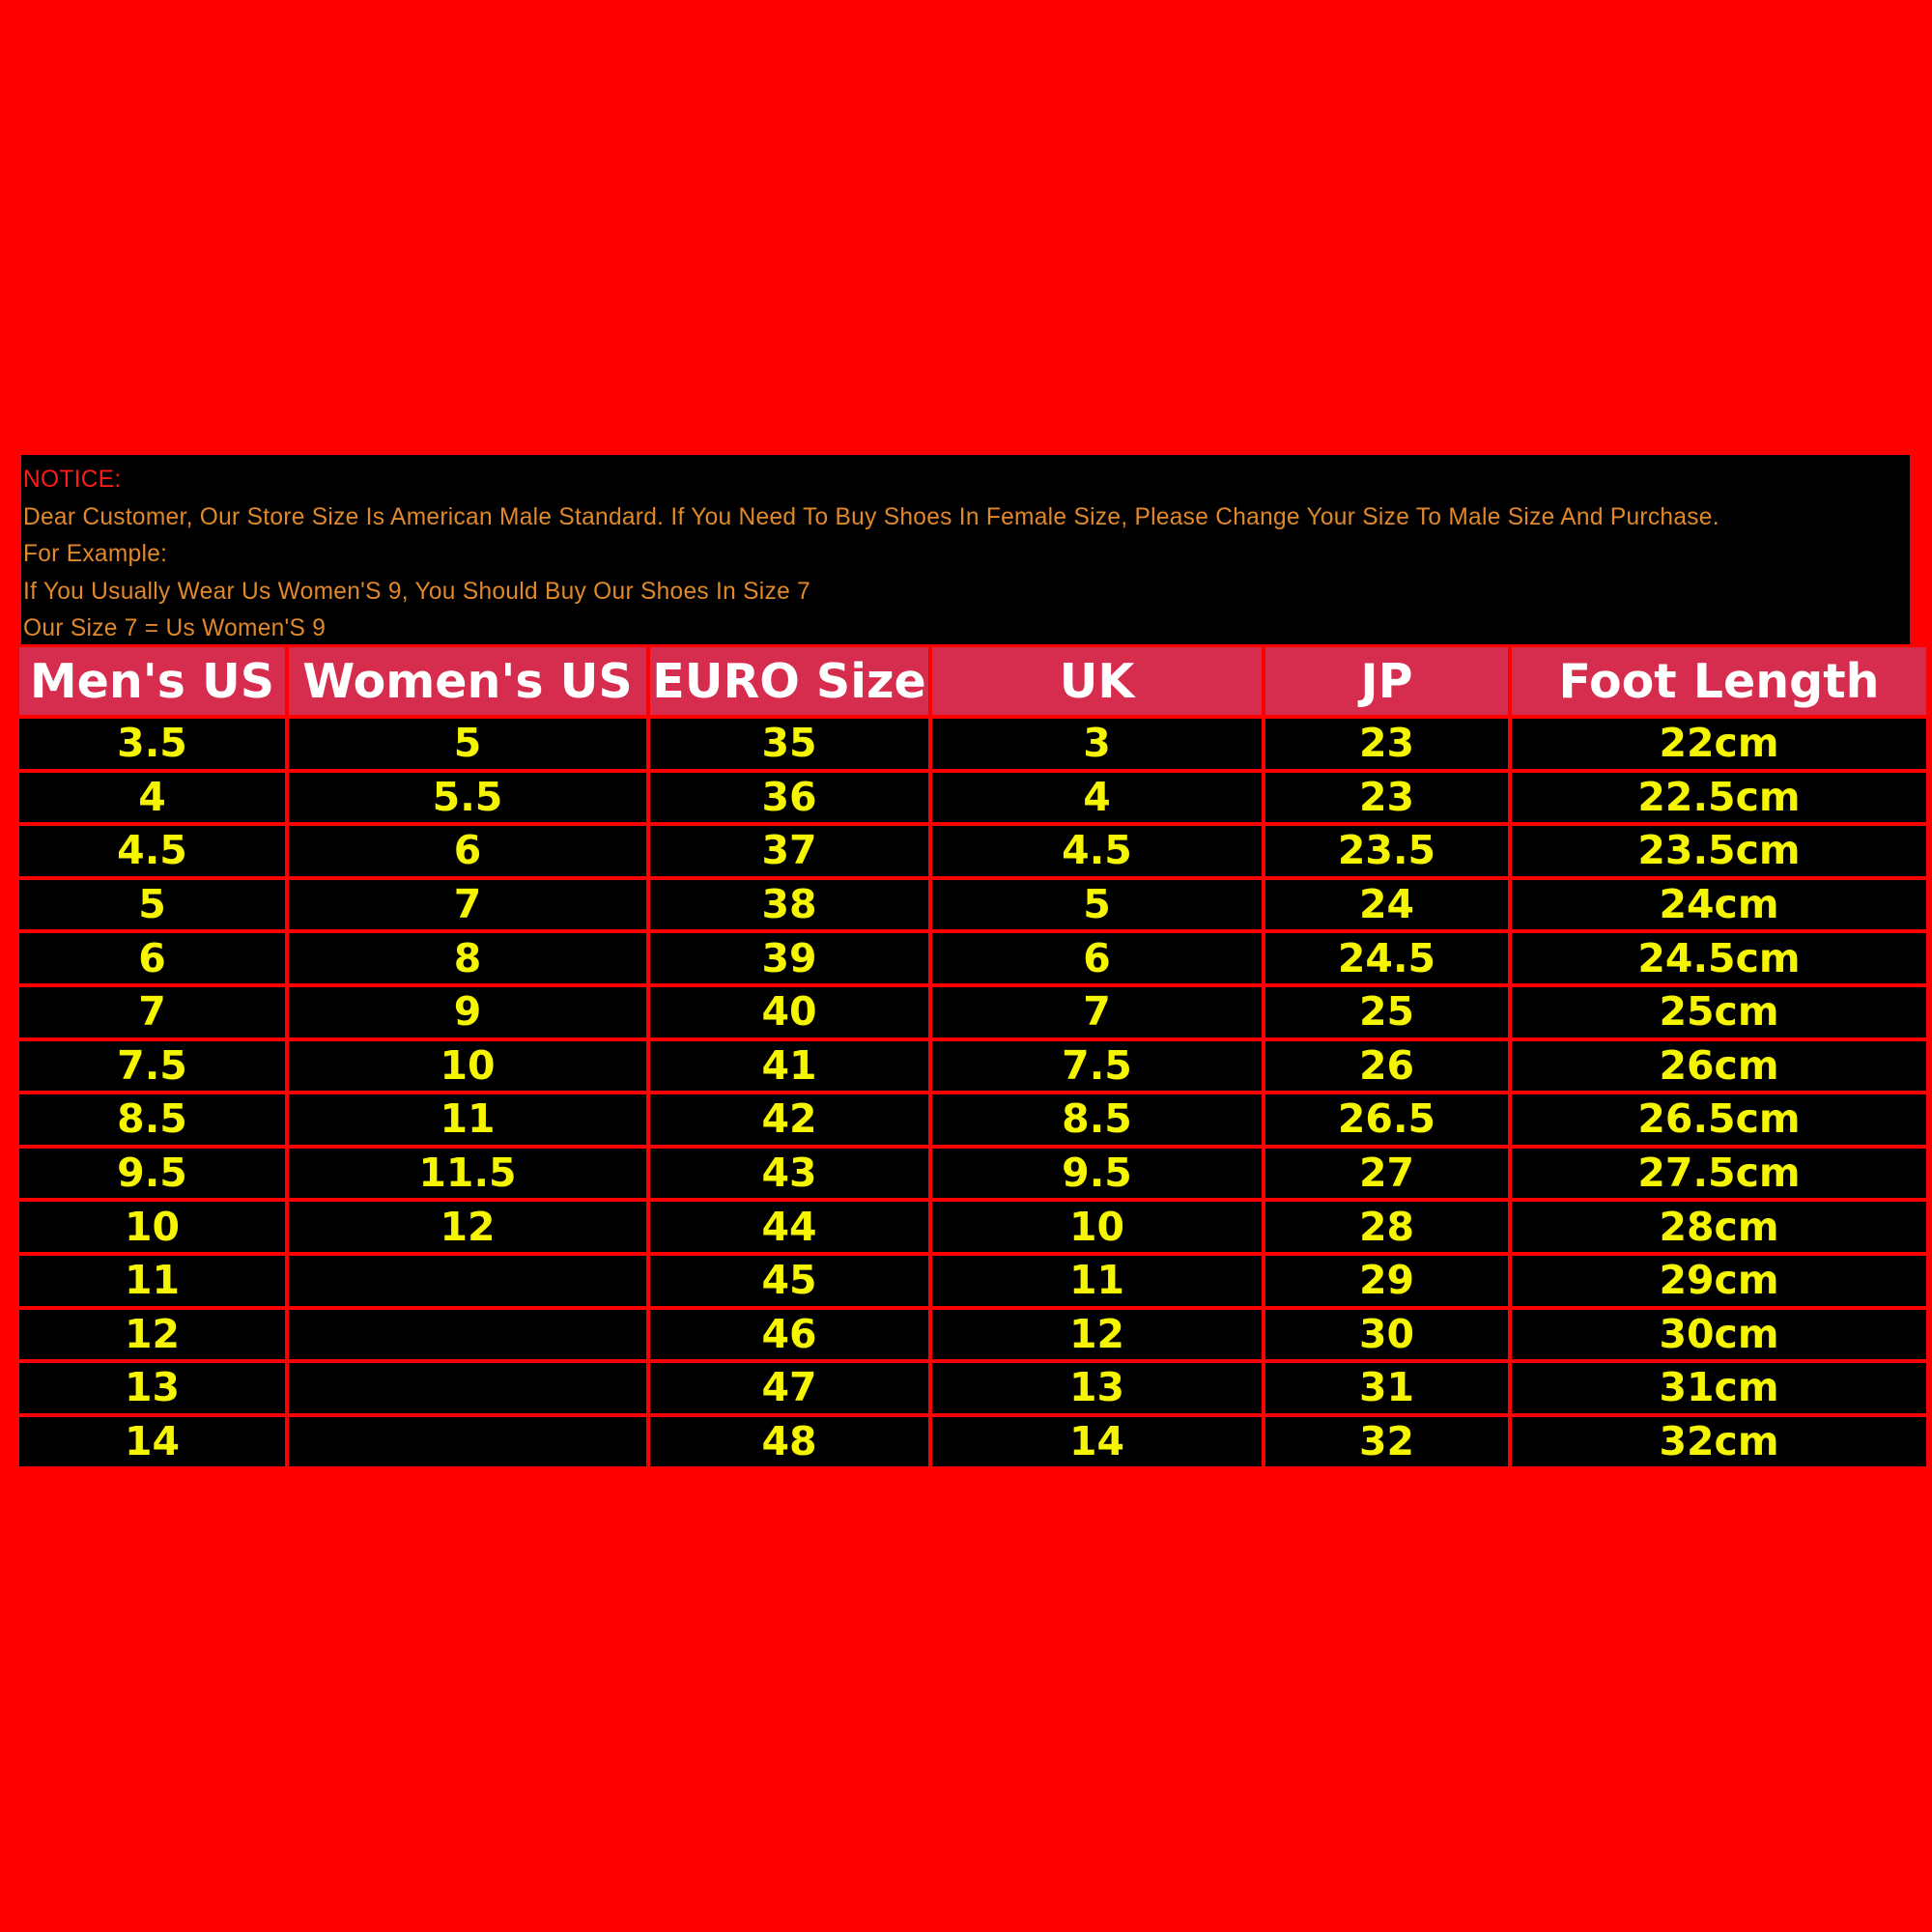  Describe the element at coordinates (175, 627) in the screenshot. I see `notice-line: Our Size 7 = Us Women'S 9` at that location.